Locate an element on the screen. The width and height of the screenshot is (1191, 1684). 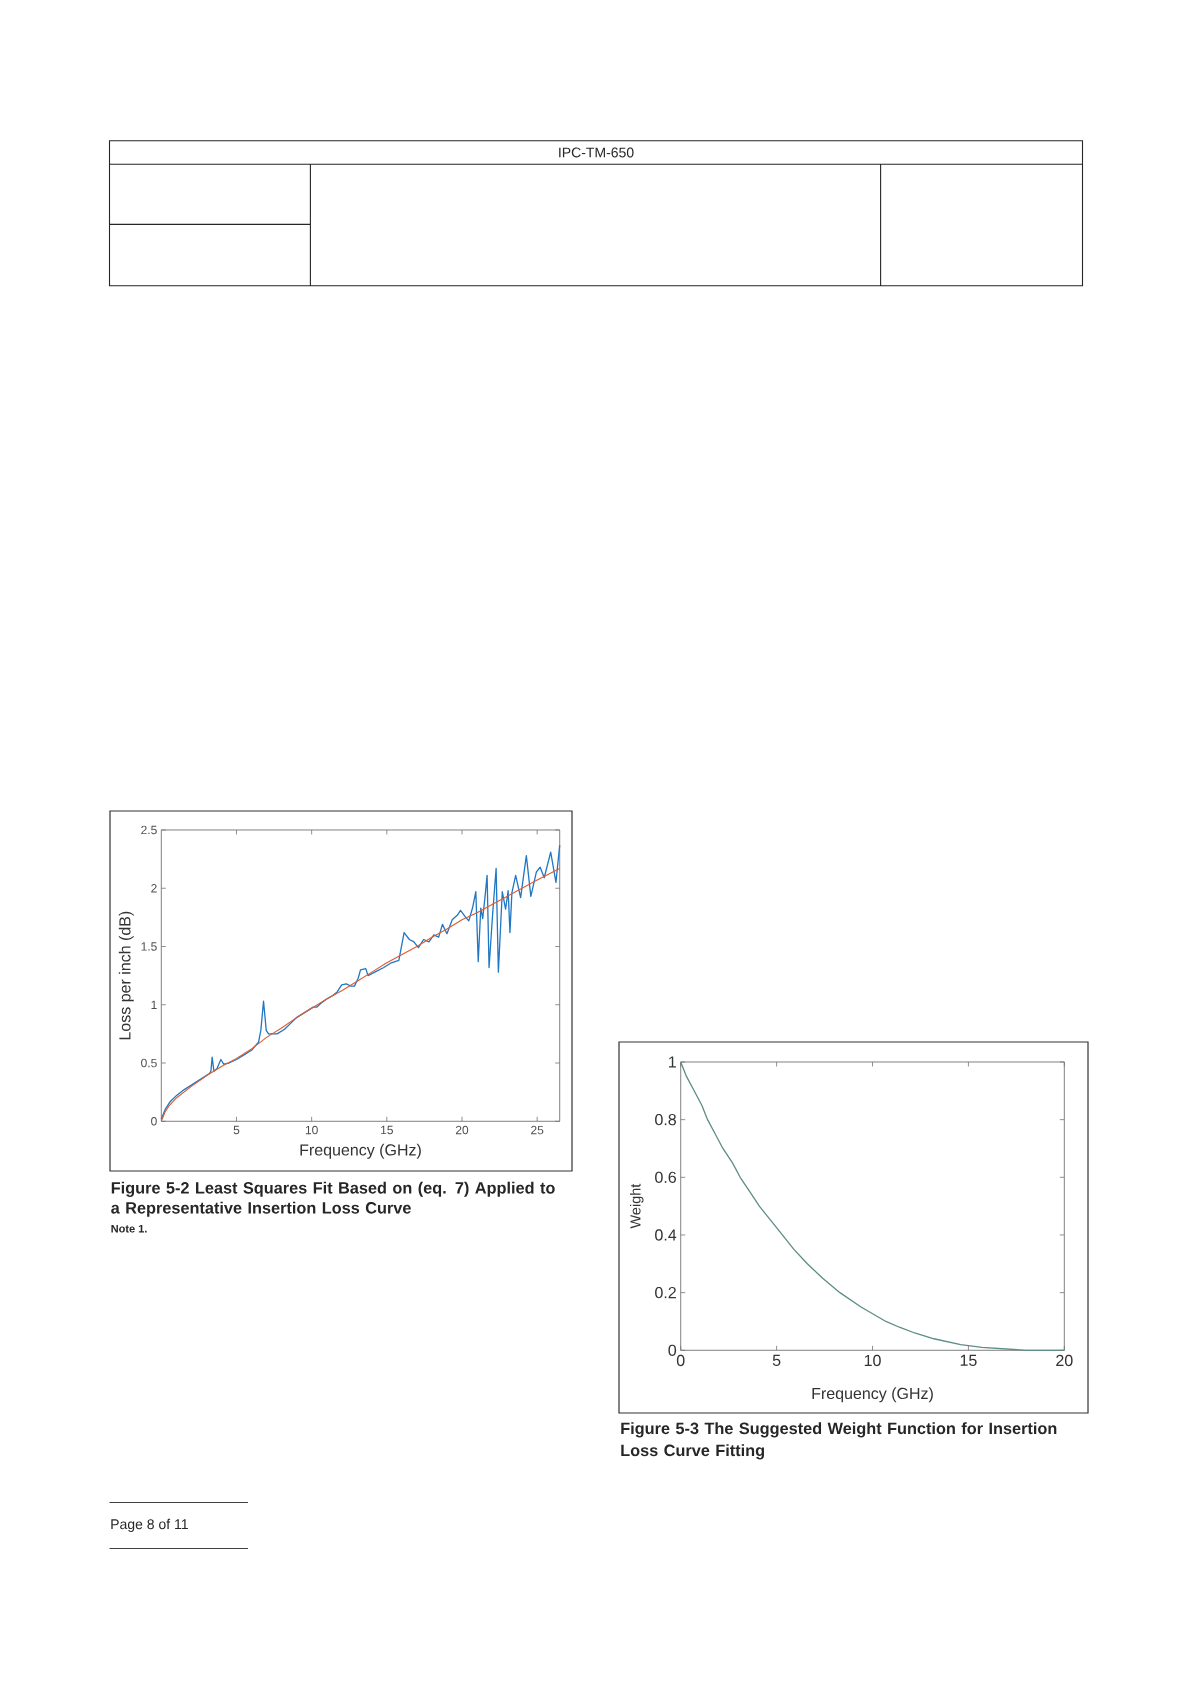
text: Figure 5-2 Least Squares Fit Based on (eq. 7) Applied to a Representative Insertion Loss Curve is located at coordinates (333, 1199).